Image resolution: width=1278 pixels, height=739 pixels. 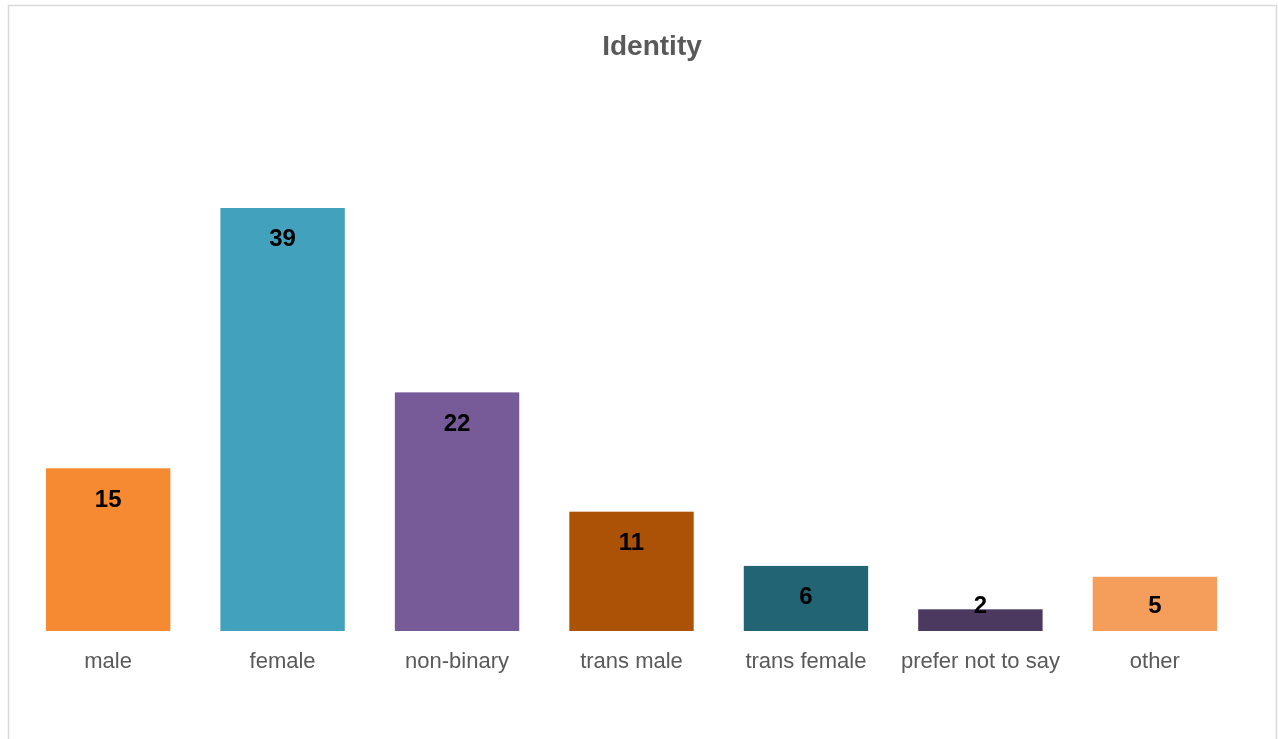 I want to click on data-label: 22, so click(x=457, y=422).